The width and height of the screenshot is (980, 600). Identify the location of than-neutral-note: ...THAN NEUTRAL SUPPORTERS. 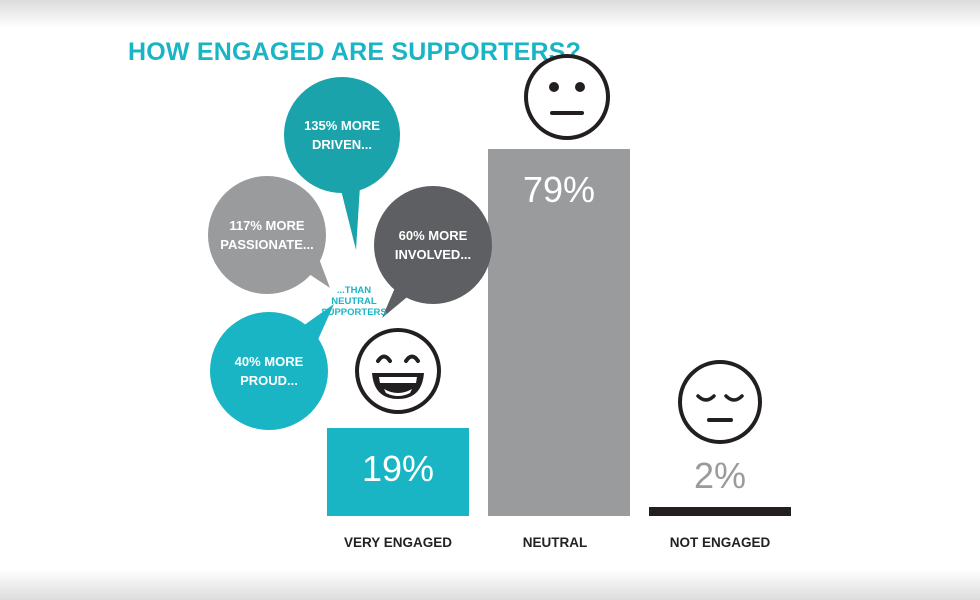
(354, 301).